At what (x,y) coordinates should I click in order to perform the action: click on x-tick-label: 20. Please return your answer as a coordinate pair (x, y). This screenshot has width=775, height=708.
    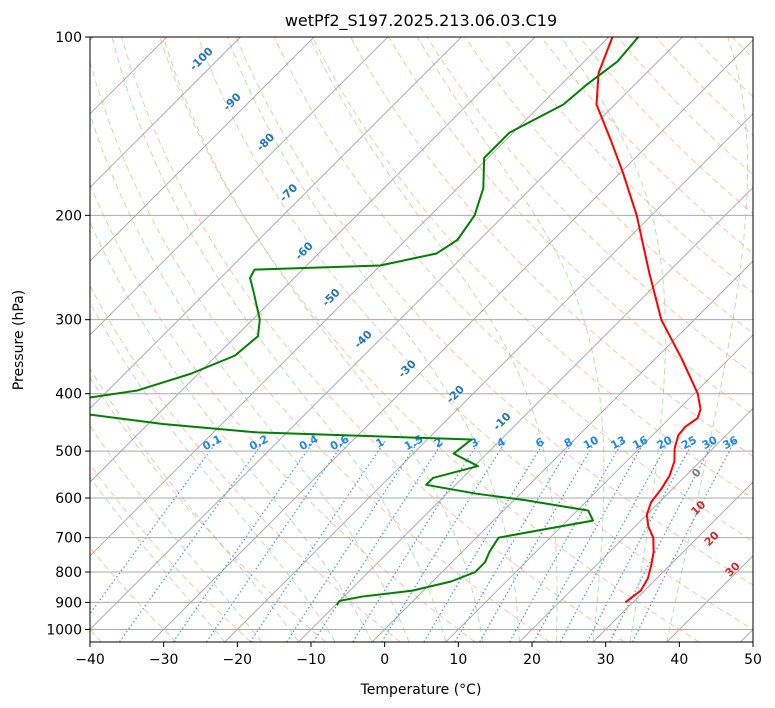
    Looking at the image, I should click on (532, 660).